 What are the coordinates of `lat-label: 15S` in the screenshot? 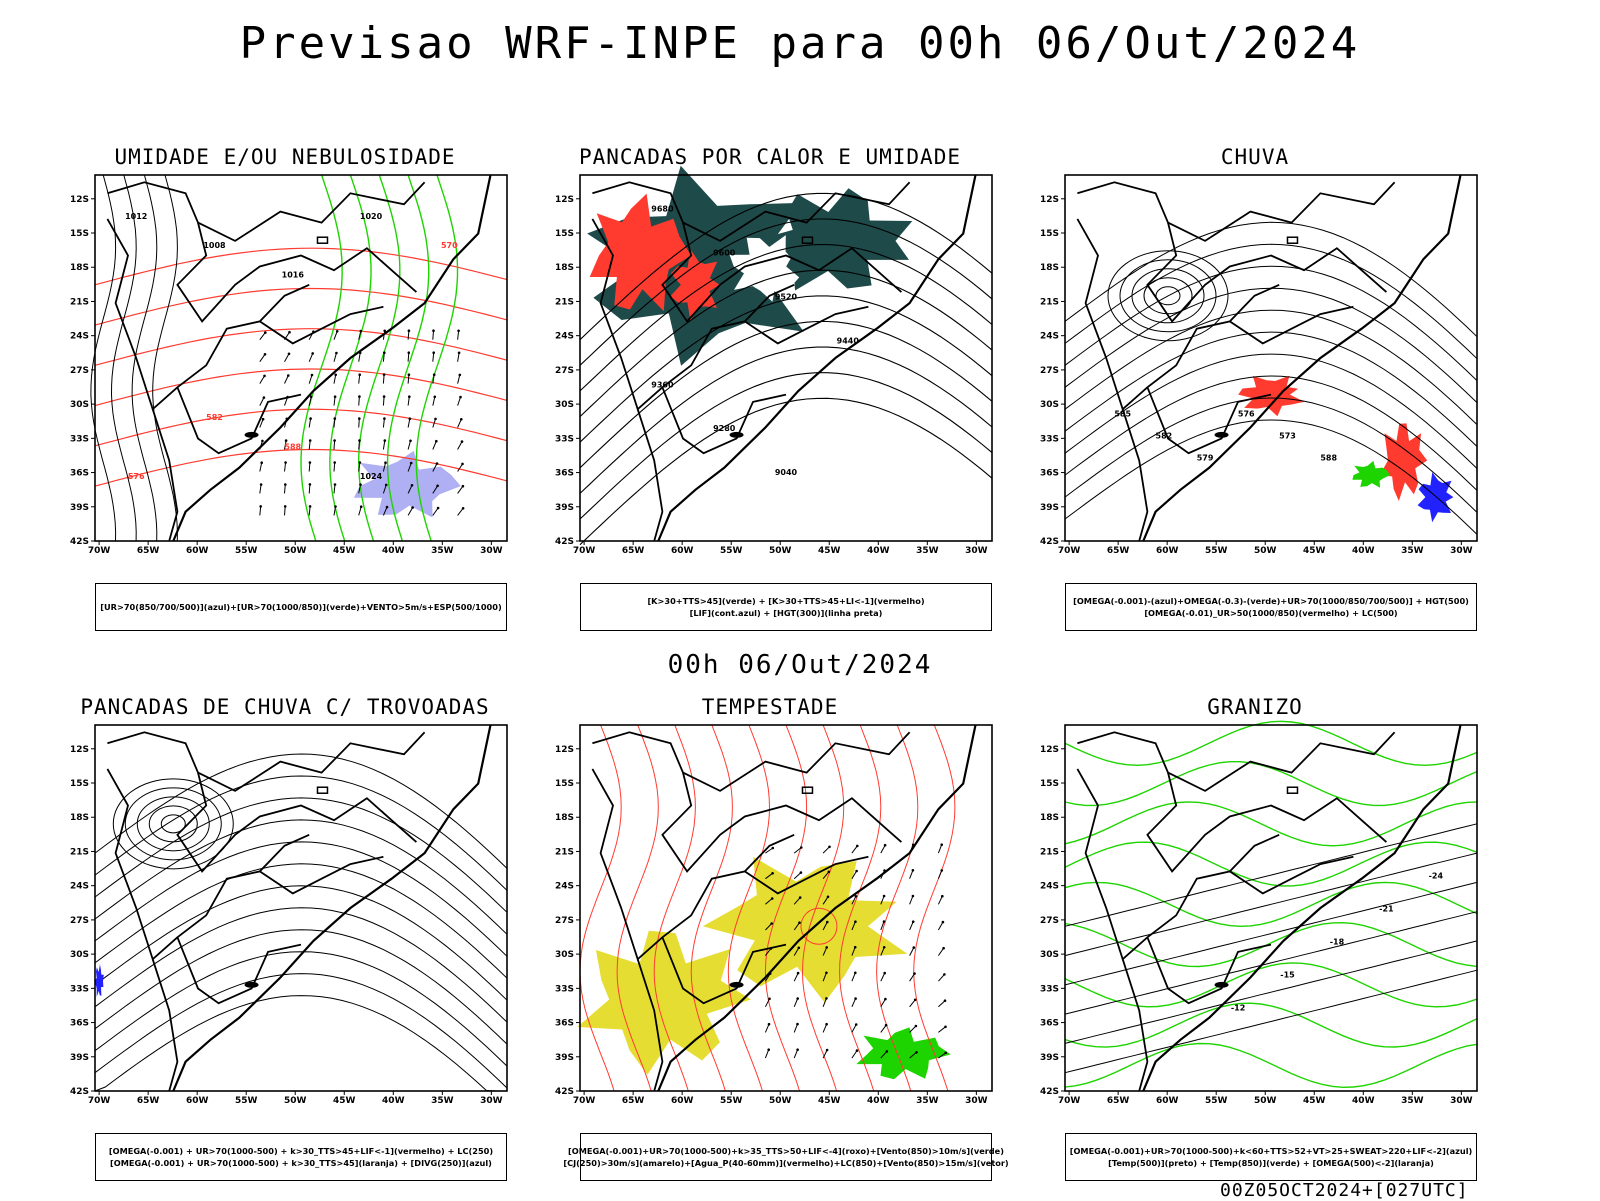 It's located at (1049, 784).